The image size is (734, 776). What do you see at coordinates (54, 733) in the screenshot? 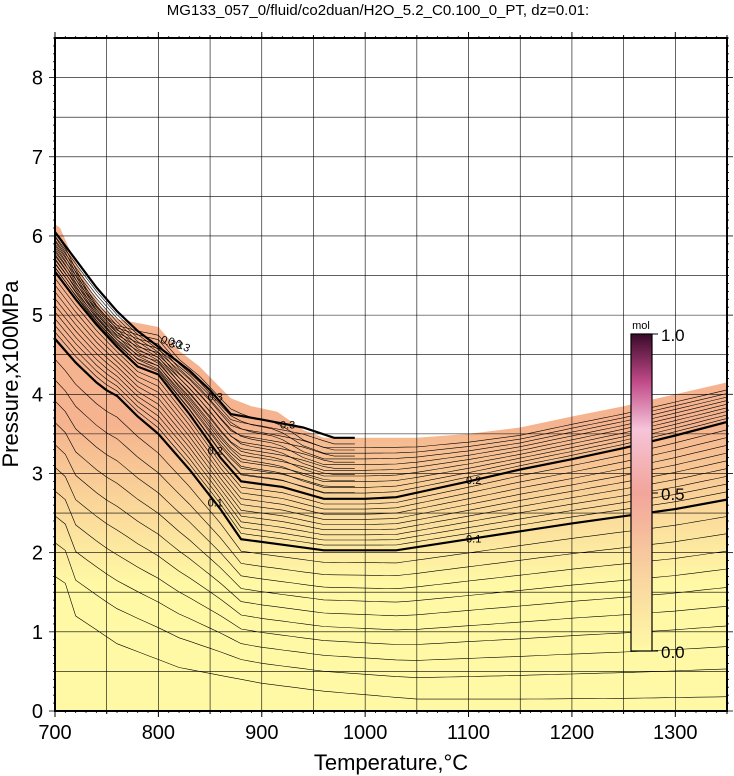
I see `x-tick-label: 700` at bounding box center [54, 733].